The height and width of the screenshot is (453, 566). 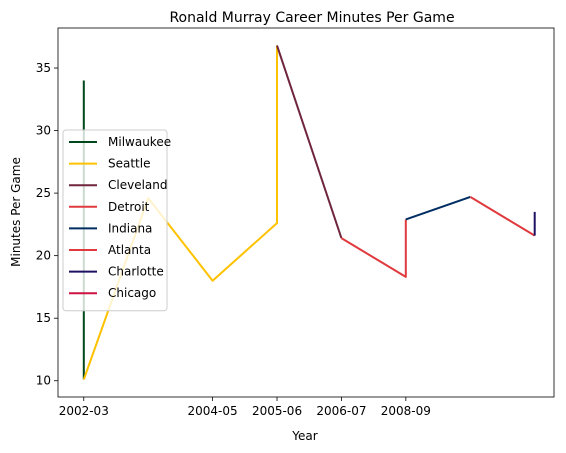 What do you see at coordinates (138, 185) in the screenshot?
I see `legend-label: Cleveland` at bounding box center [138, 185].